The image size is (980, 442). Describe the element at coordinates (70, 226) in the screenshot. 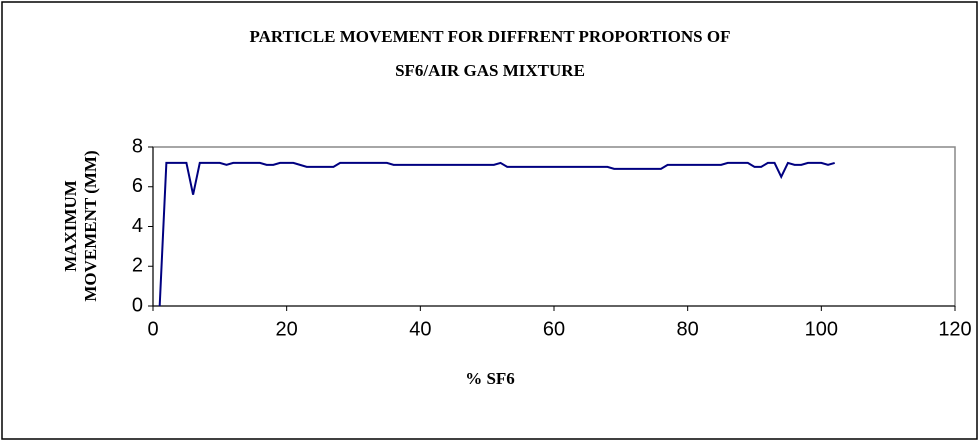

I see `y-axis-label-line: MAXIMUM` at that location.